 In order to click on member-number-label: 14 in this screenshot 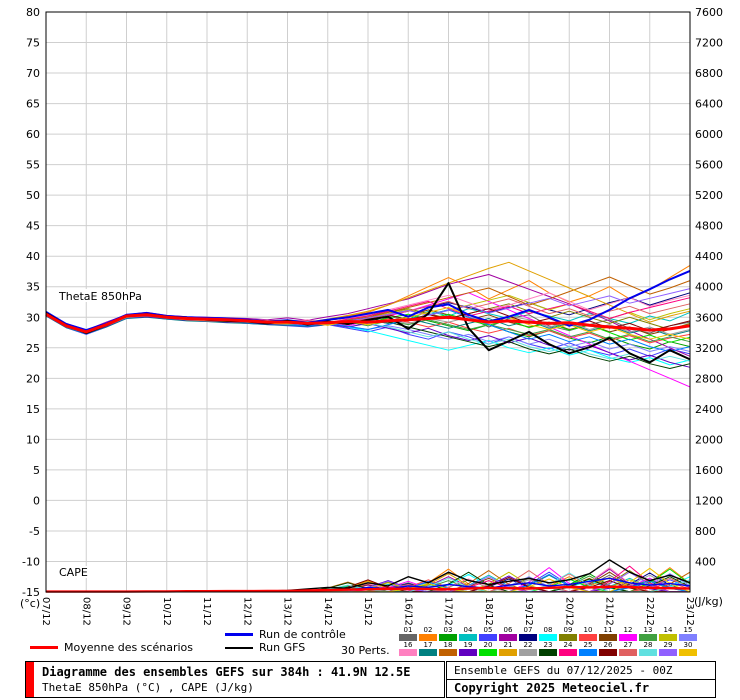, I will do `click(668, 630)`.